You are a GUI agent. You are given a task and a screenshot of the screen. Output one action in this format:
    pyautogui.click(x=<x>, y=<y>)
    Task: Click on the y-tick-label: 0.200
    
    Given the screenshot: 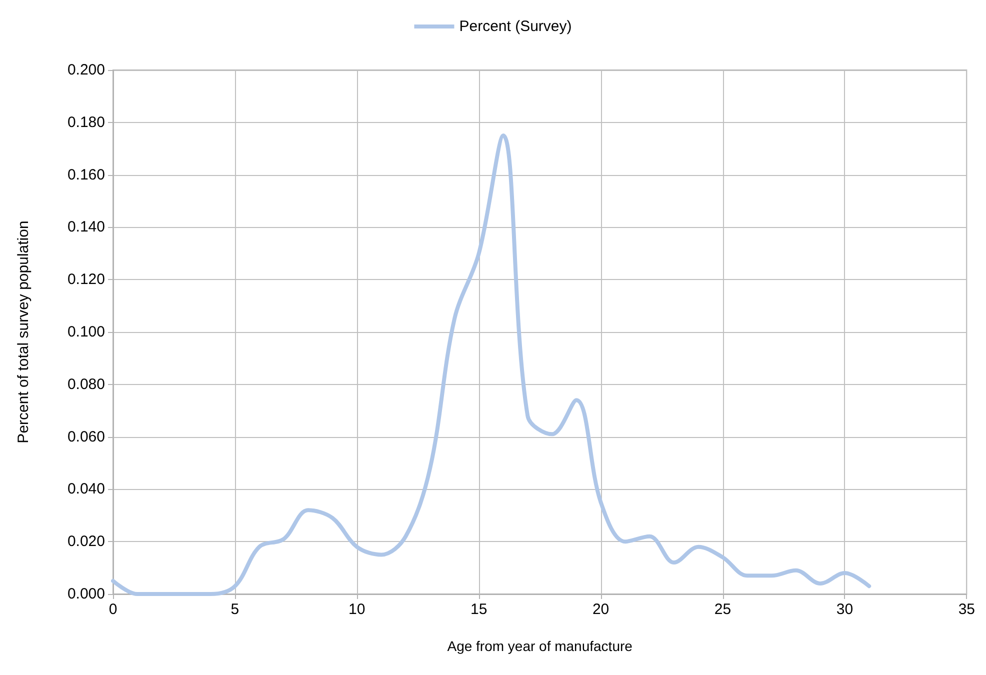 What is the action you would take?
    pyautogui.click(x=86, y=70)
    